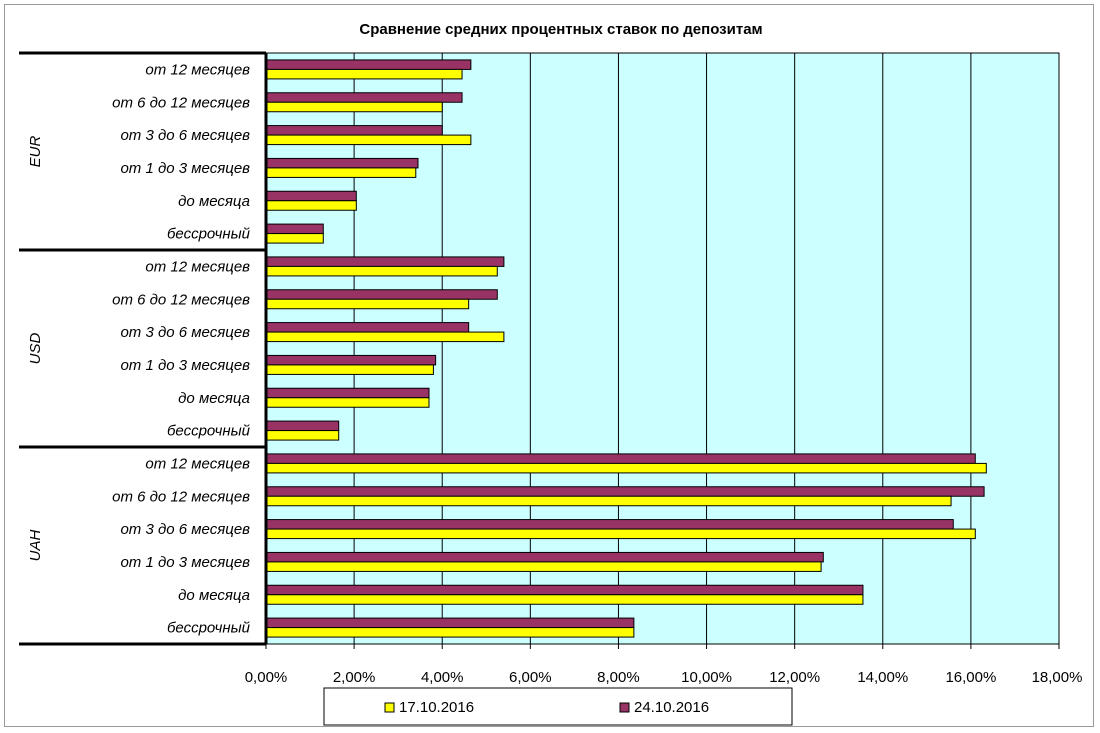  I want to click on x-tick-label: 4,00%, so click(442, 677).